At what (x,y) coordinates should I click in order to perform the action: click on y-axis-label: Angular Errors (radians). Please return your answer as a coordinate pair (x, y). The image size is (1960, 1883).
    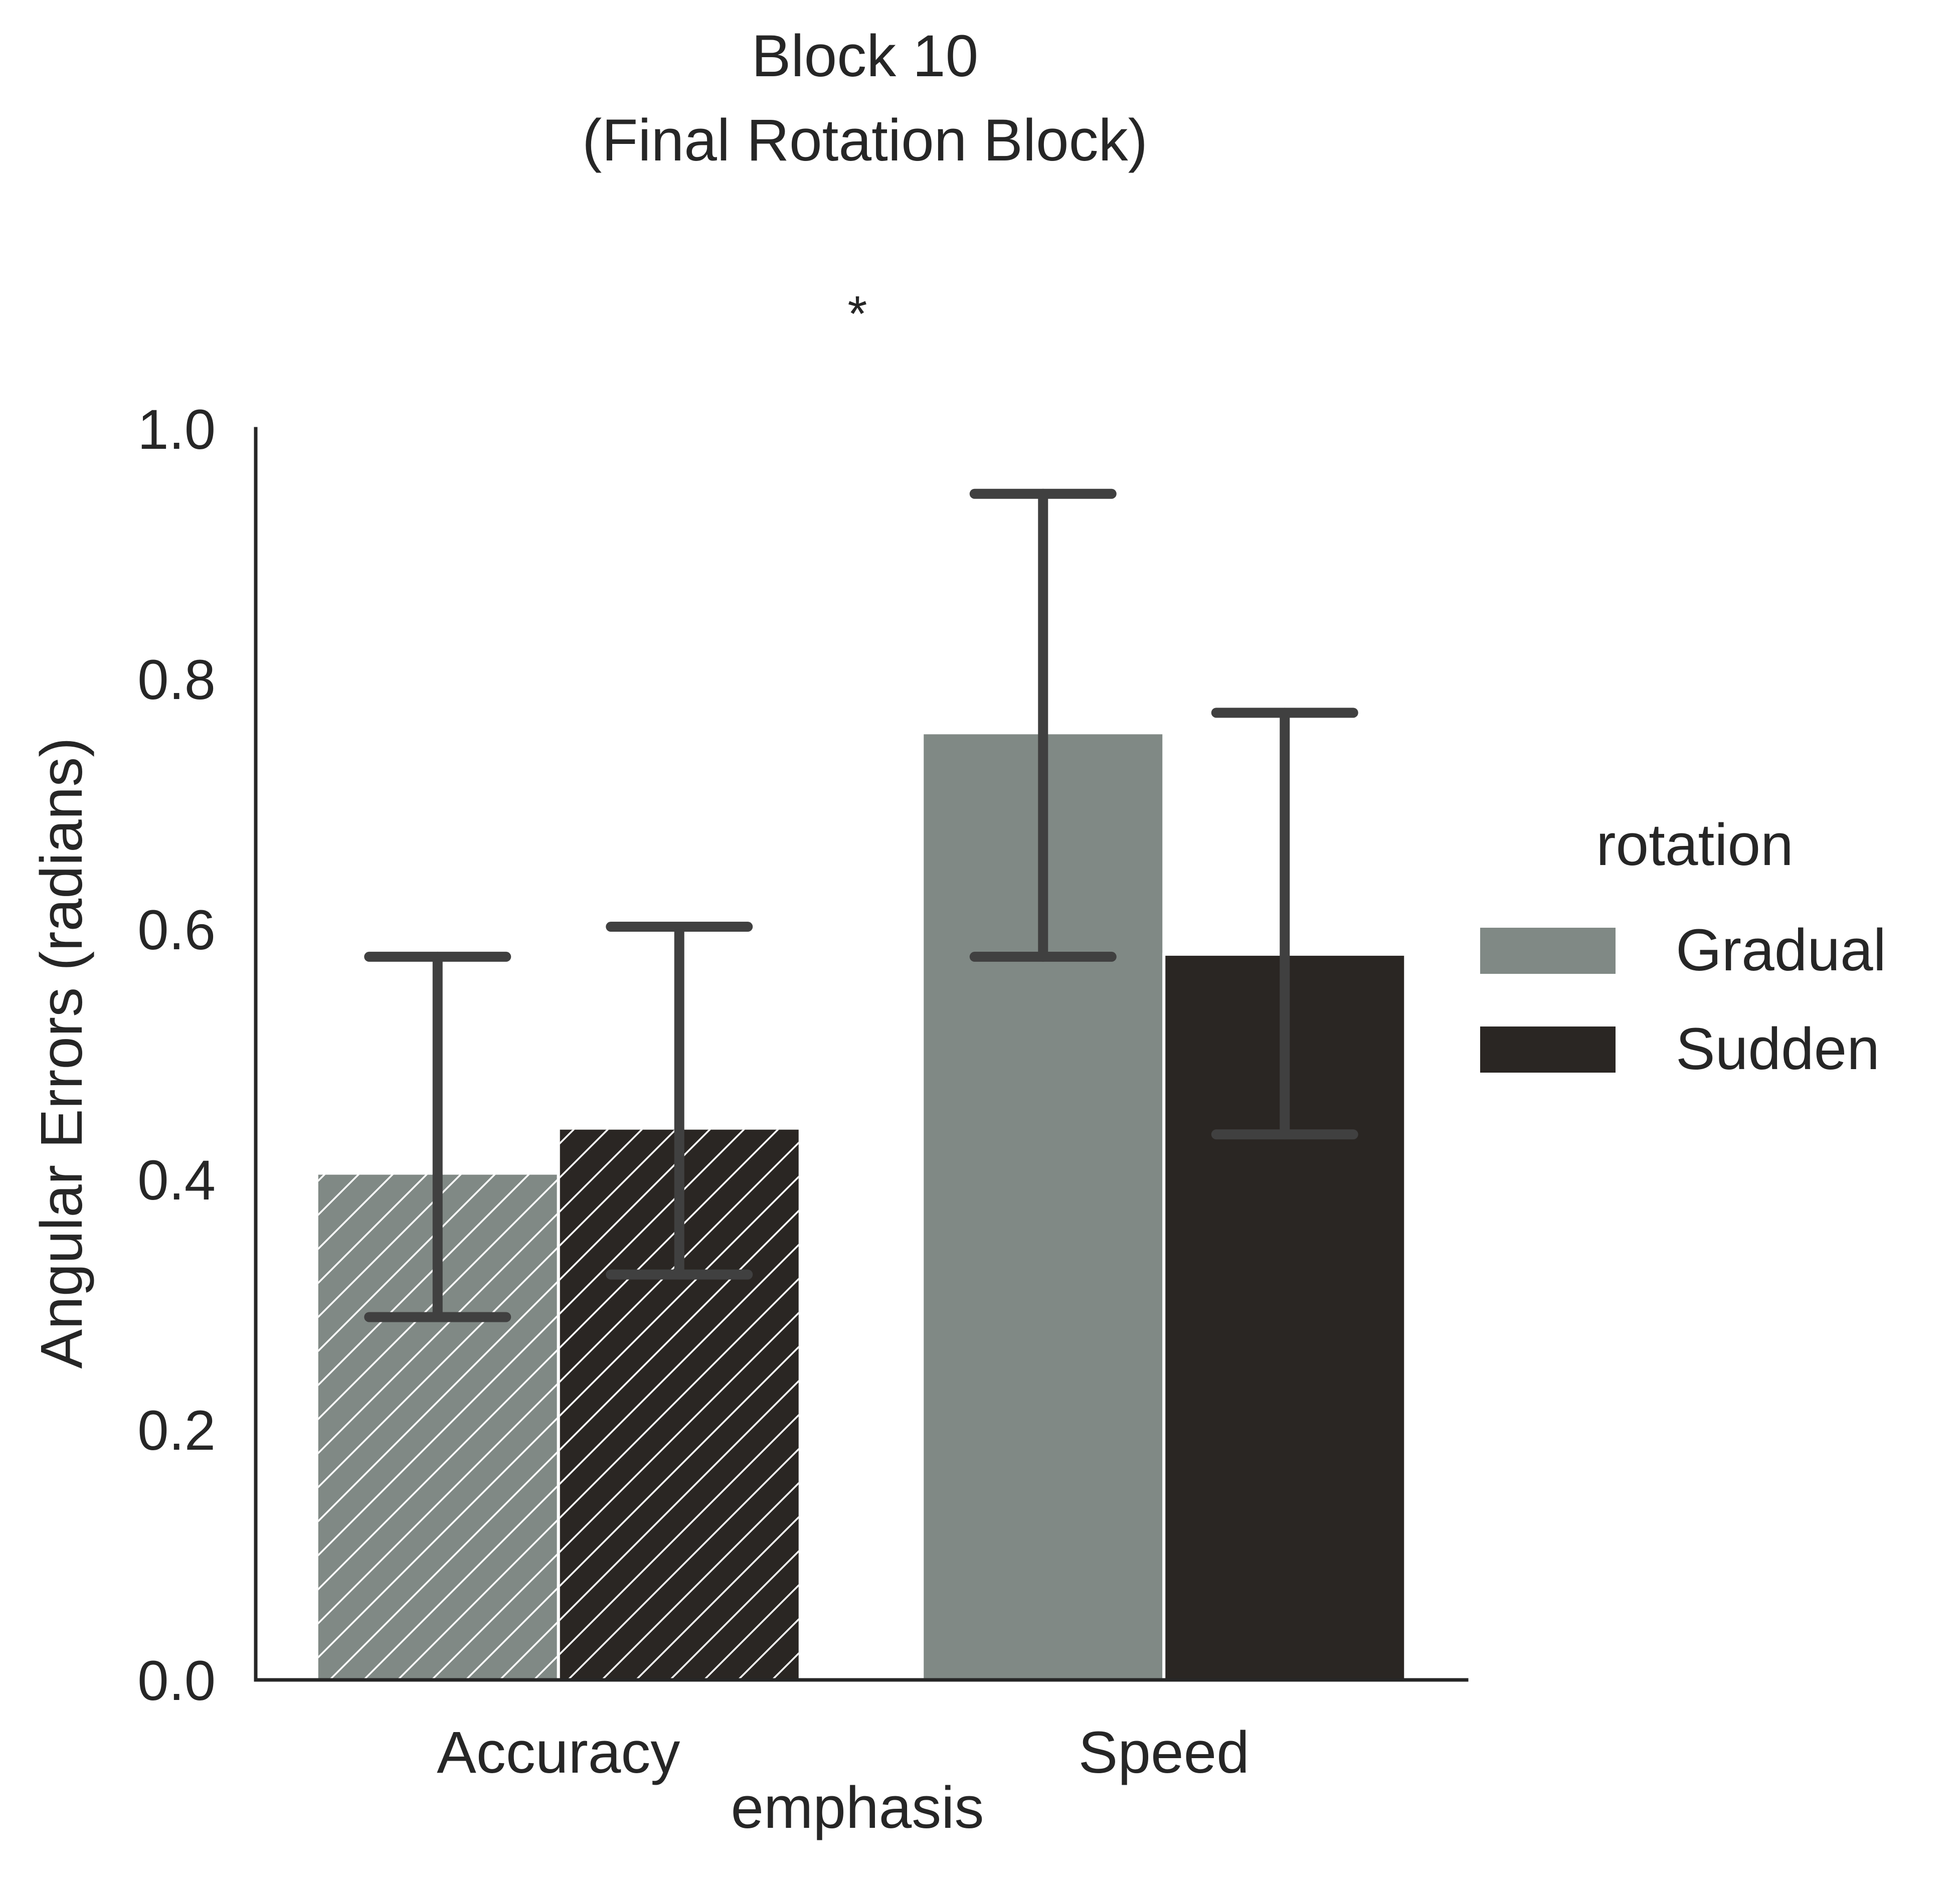
    Looking at the image, I should click on (62, 1052).